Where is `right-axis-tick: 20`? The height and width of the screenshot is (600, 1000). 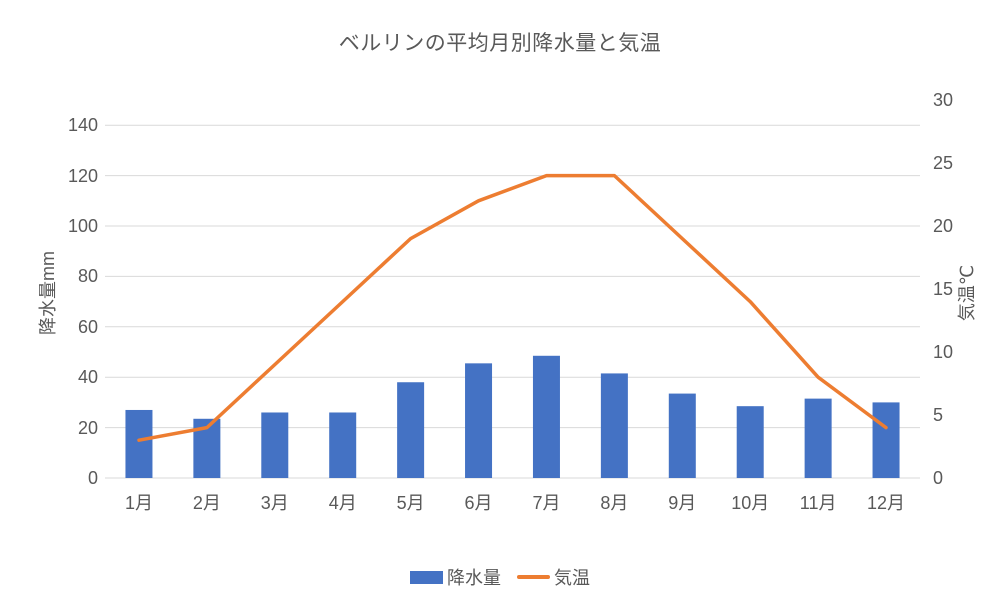 right-axis-tick: 20 is located at coordinates (943, 226).